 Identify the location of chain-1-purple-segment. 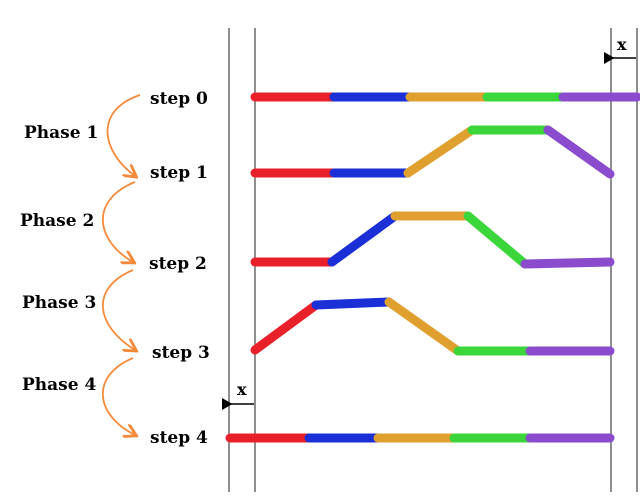
(579, 152).